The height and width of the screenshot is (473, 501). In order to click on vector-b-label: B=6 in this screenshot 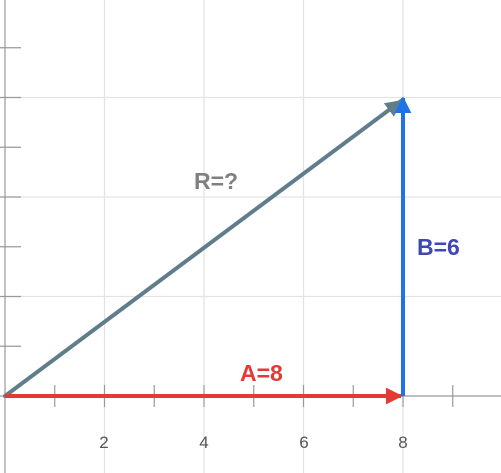, I will do `click(438, 247)`.